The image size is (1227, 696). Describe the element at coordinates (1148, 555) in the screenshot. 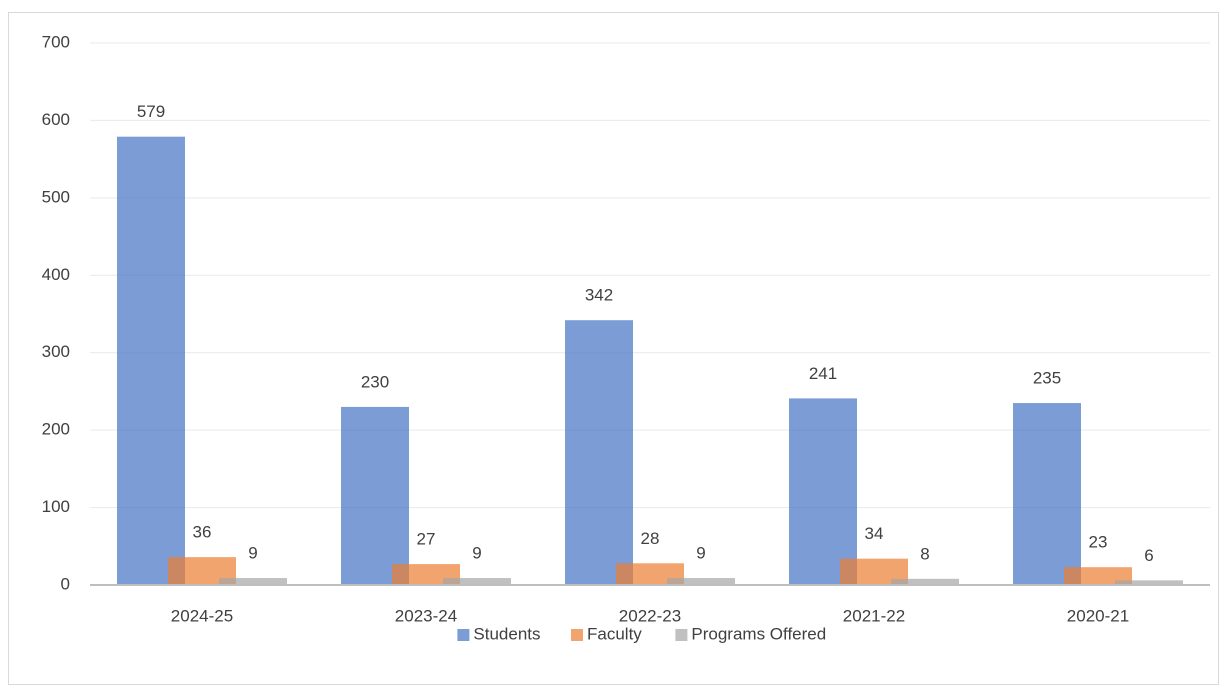

I see `data-label: 6` at that location.